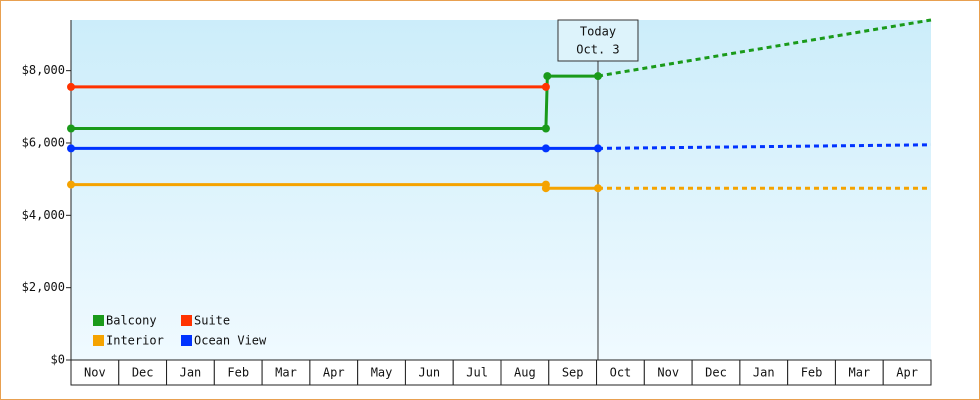 Image resolution: width=980 pixels, height=400 pixels. What do you see at coordinates (230, 341) in the screenshot?
I see `legend-label: Ocean View` at bounding box center [230, 341].